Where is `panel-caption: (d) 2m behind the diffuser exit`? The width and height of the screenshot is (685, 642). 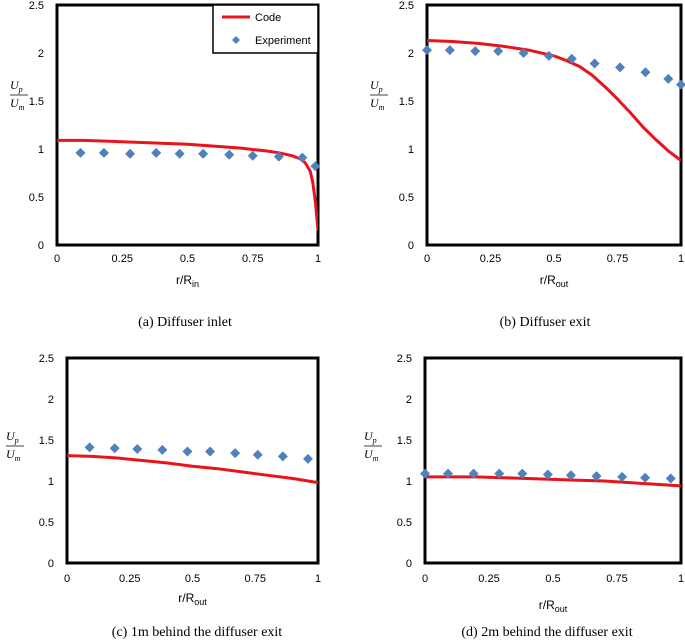
panel-caption: (d) 2m behind the diffuser exit is located at coordinates (546, 632).